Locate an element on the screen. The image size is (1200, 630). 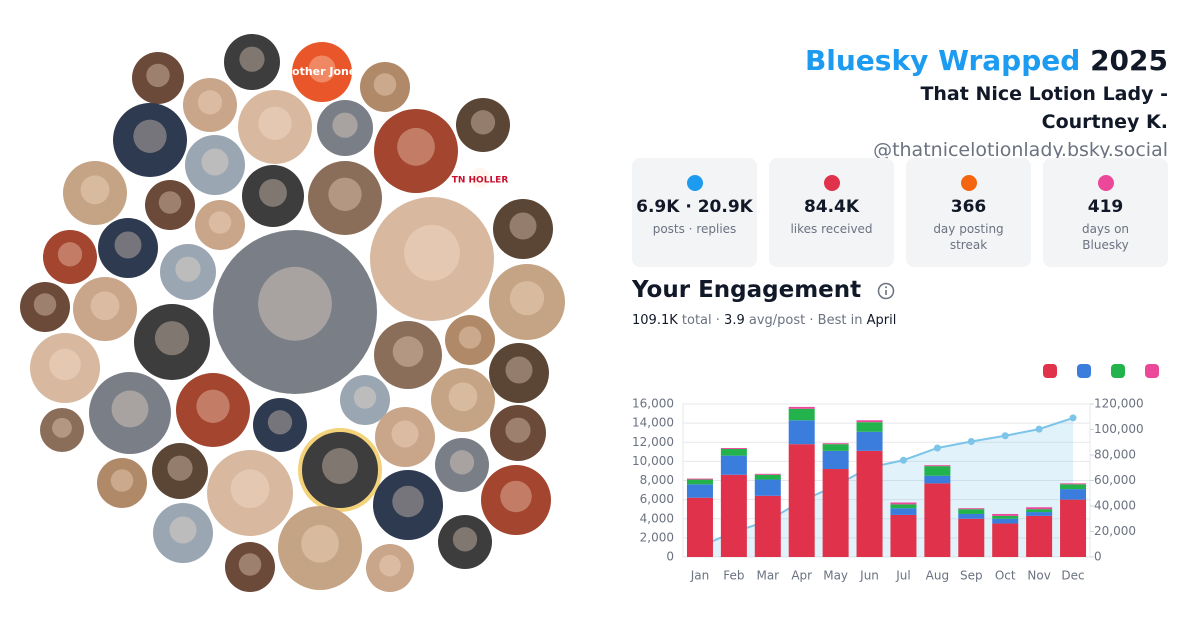
section-title: Your Engagement is located at coordinates (763, 290).